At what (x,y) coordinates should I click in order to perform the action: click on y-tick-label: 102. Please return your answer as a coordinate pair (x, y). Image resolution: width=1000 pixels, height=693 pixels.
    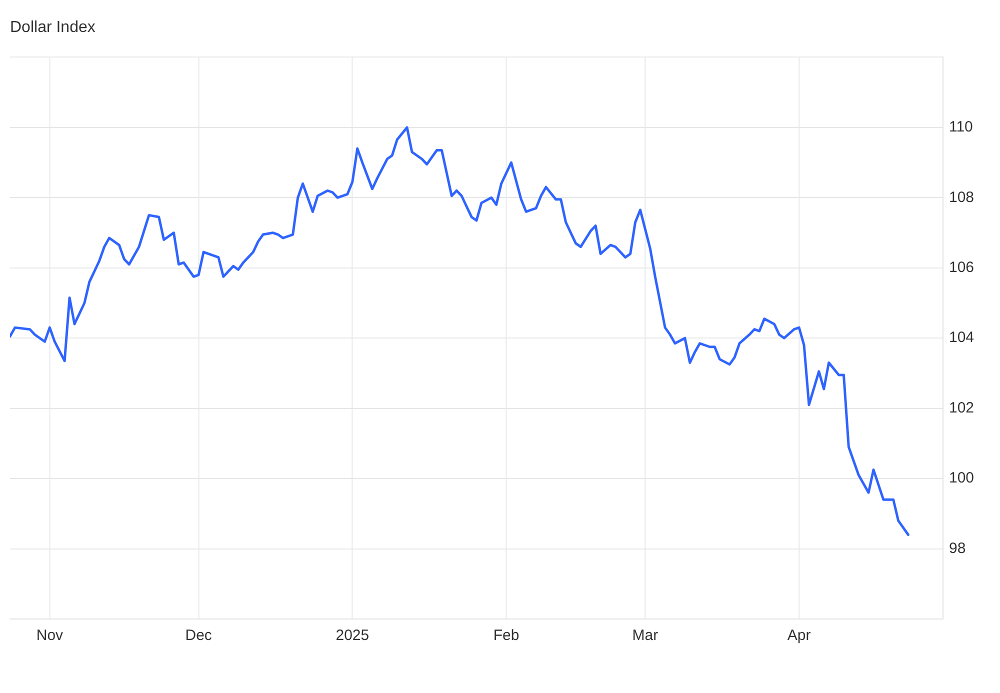
    Looking at the image, I should click on (961, 407).